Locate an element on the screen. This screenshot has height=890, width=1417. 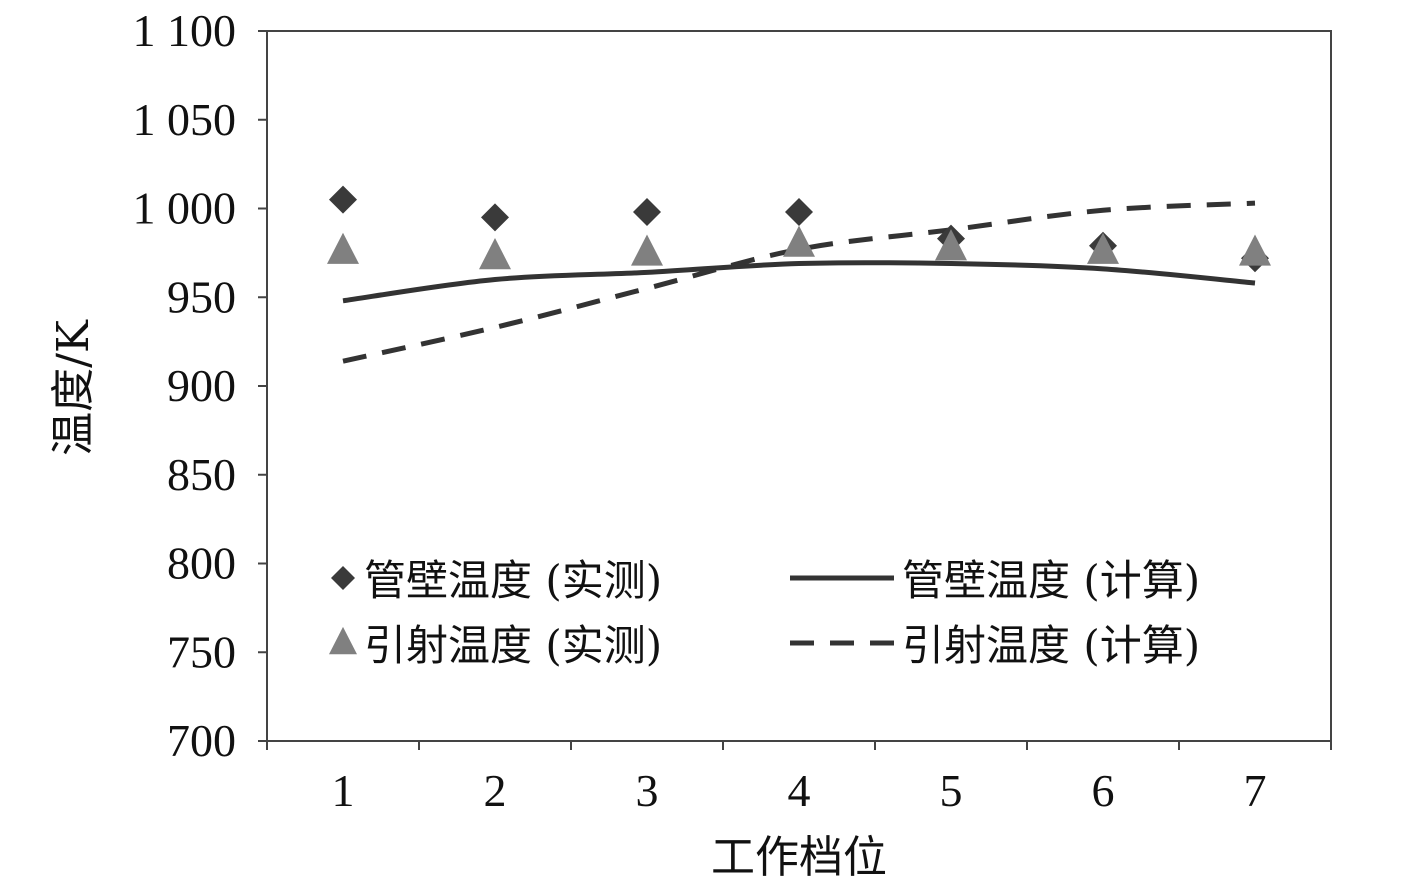
x-tick-label: 1 is located at coordinates (343, 790).